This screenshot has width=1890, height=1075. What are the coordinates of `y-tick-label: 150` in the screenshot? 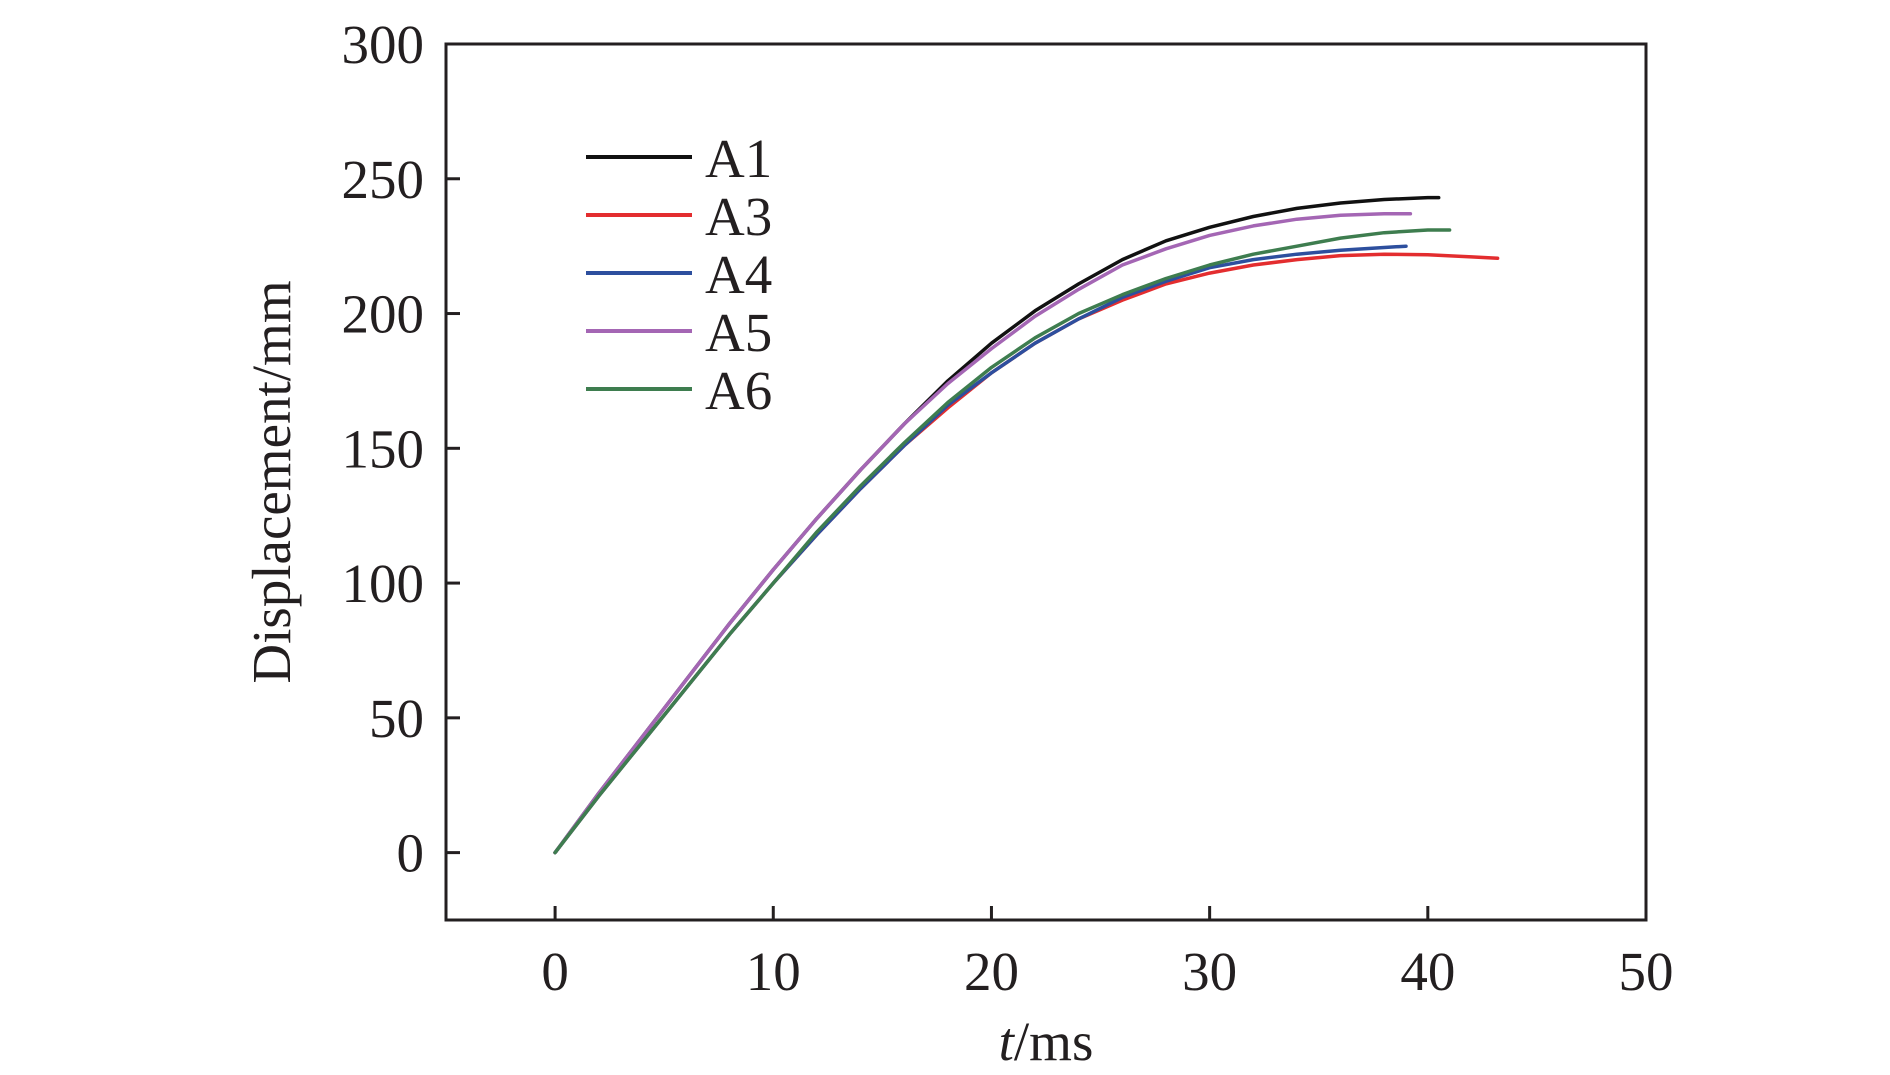 It's located at (383, 448).